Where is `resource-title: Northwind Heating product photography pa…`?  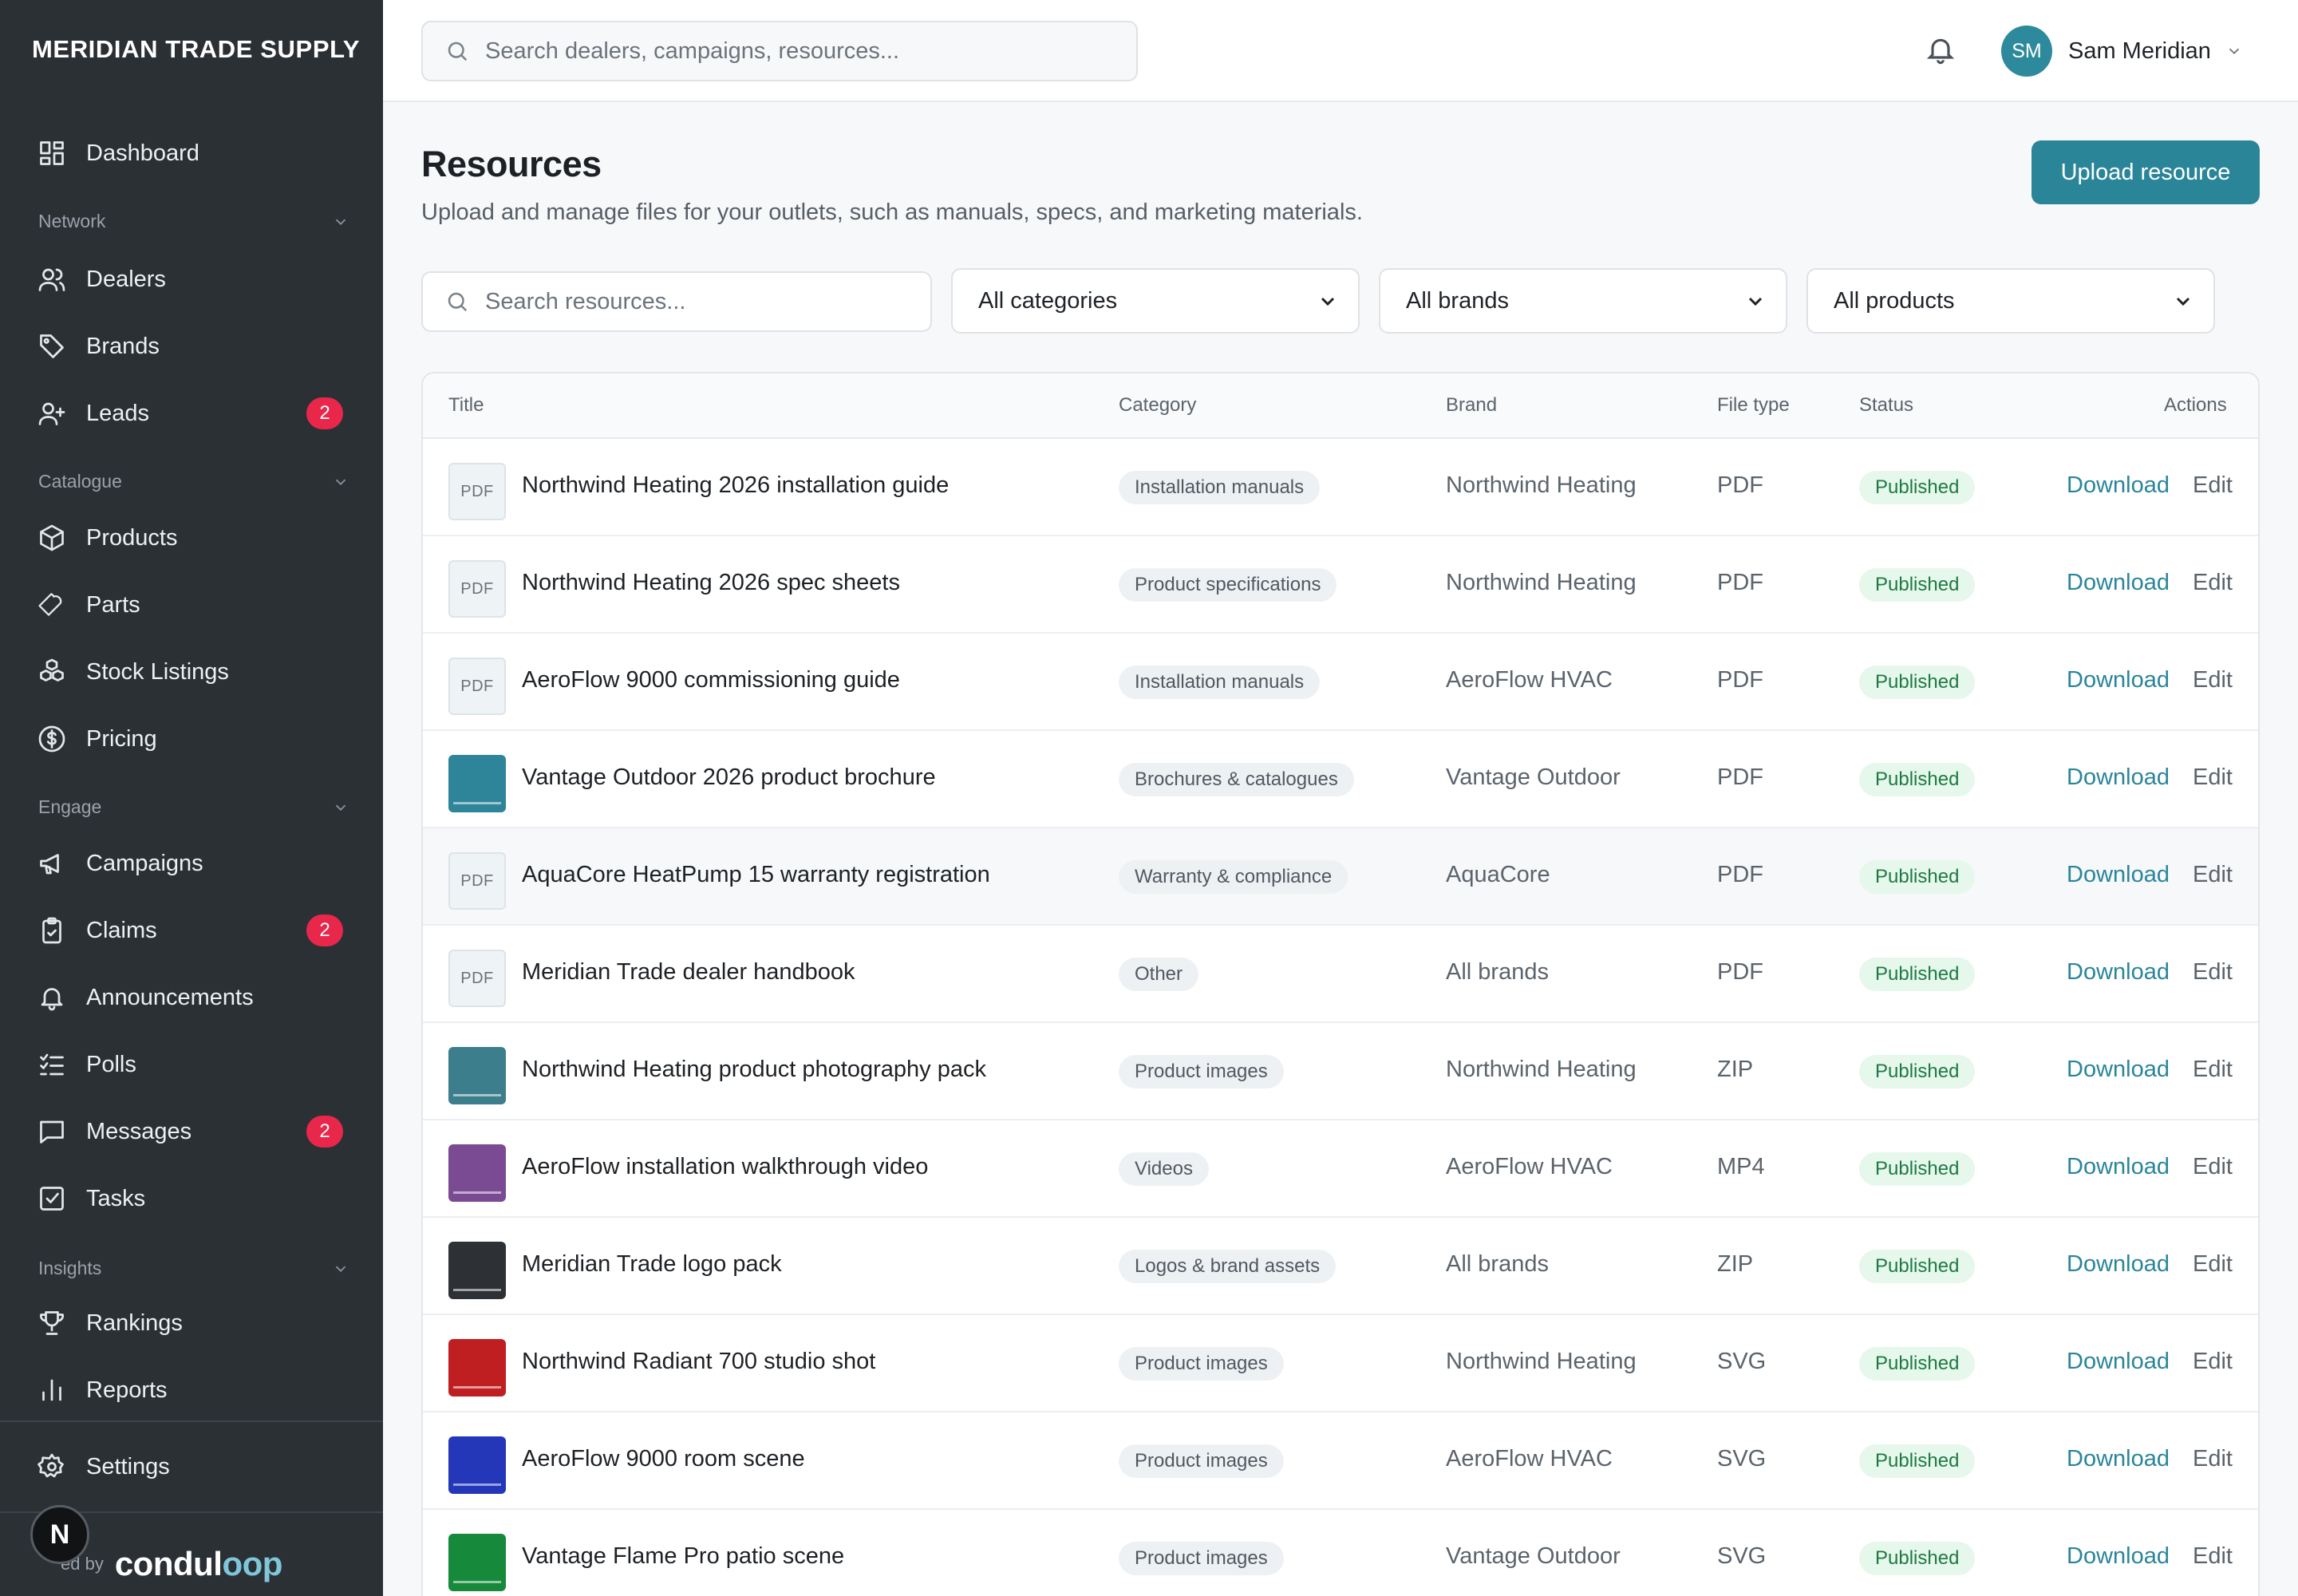
resource-title: Northwind Heating product photography pa… is located at coordinates (754, 1069).